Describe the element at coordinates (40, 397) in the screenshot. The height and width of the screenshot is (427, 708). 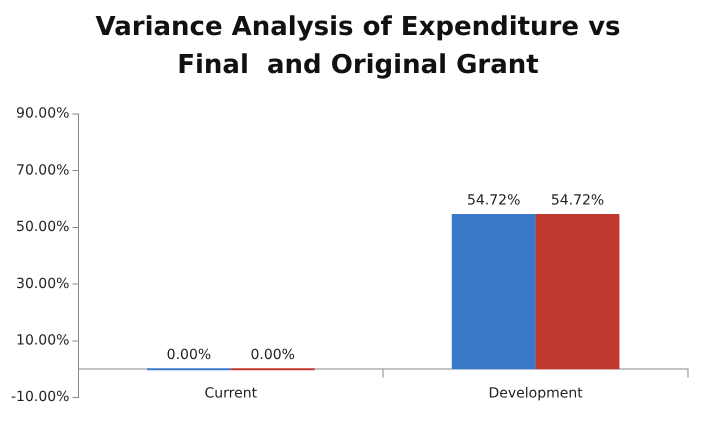
I see `y-tick-label: -10.00%` at that location.